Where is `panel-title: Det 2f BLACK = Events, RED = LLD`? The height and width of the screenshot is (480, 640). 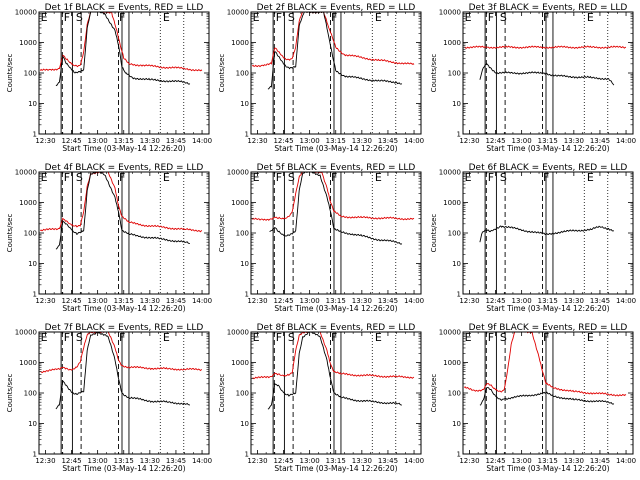
panel-title: Det 2f BLACK = Events, RED = LLD is located at coordinates (336, 8).